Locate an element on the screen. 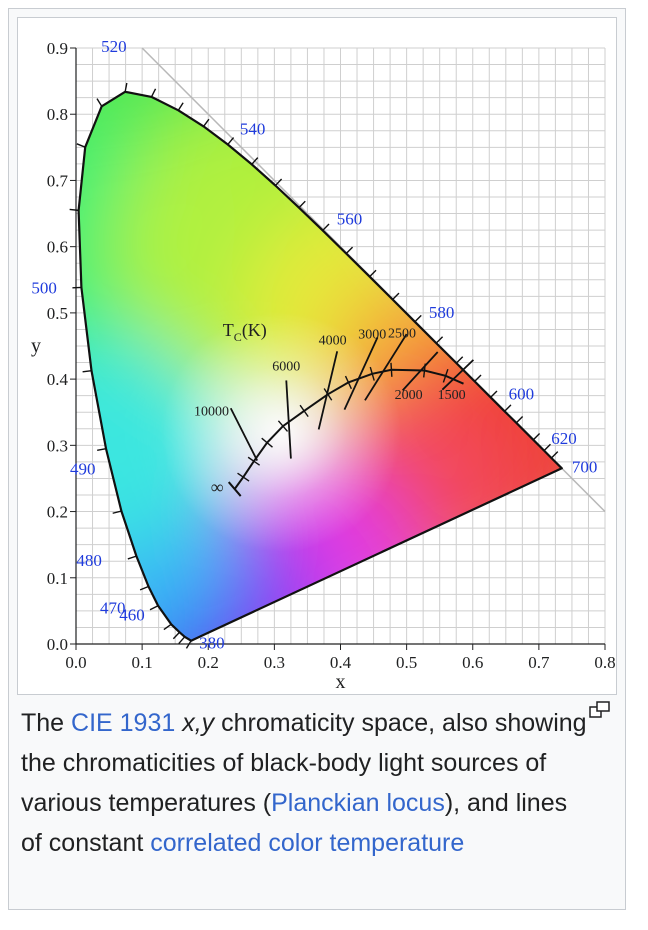 Image resolution: width=648 pixels, height=930 pixels. x-tick-label: 0.8 is located at coordinates (604, 662).